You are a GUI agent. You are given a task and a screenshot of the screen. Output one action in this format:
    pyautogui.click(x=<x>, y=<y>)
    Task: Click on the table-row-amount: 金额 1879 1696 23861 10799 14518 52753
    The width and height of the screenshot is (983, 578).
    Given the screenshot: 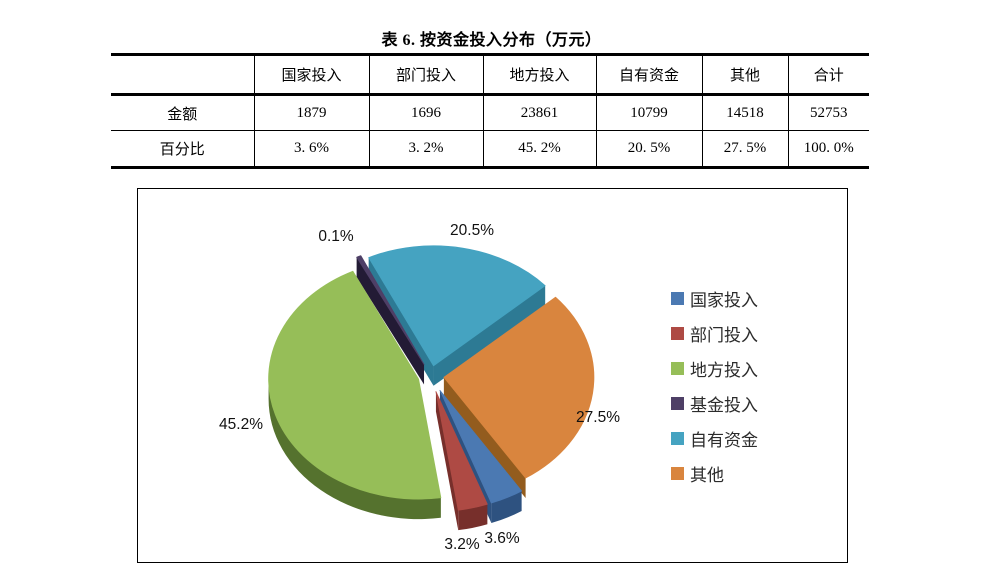 What is the action you would take?
    pyautogui.click(x=490, y=112)
    